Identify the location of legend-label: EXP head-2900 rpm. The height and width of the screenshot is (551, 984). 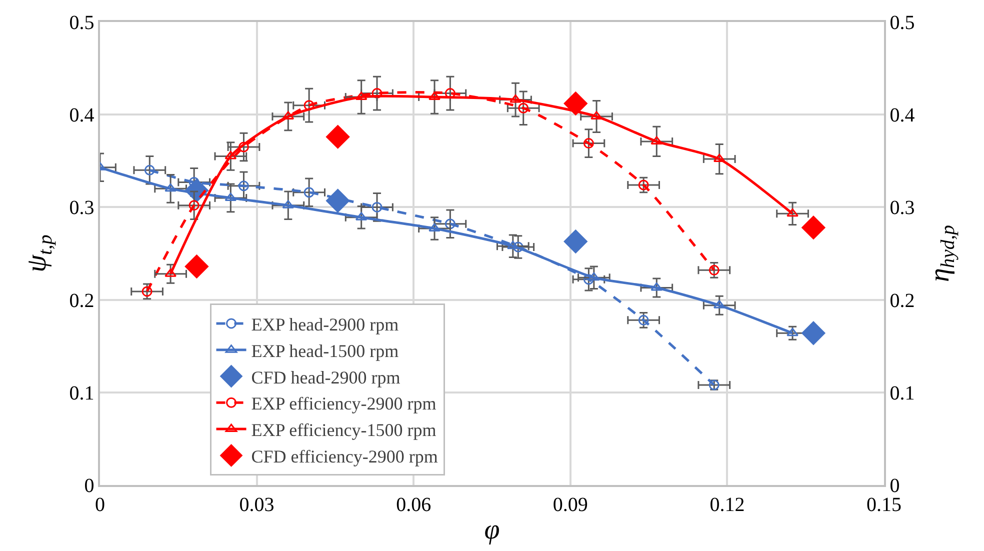
(325, 324).